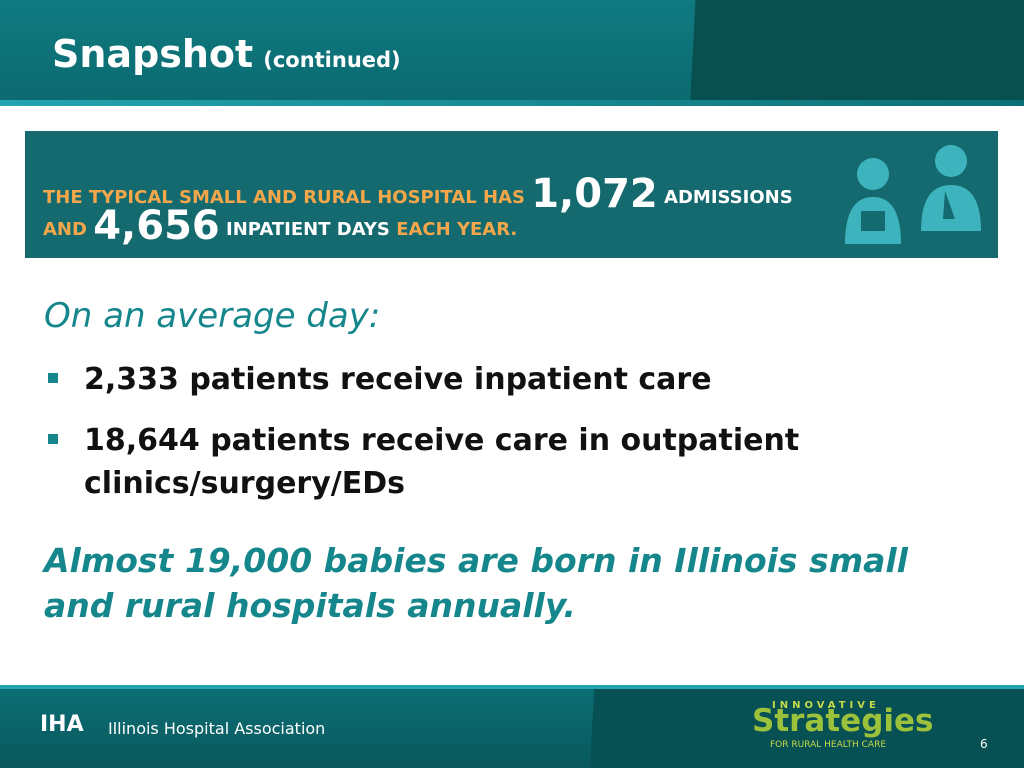  I want to click on partner-tagline: INNOVATIVE, so click(826, 705).